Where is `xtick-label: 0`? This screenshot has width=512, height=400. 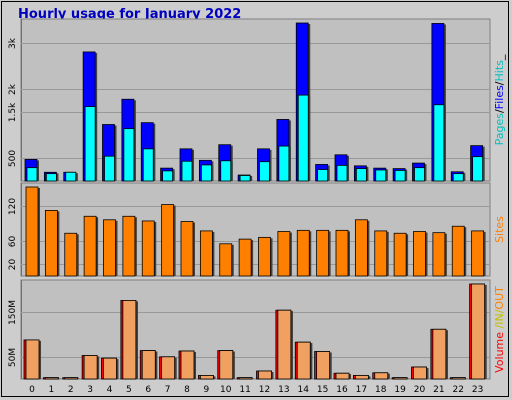
xtick-label: 0 is located at coordinates (32, 390).